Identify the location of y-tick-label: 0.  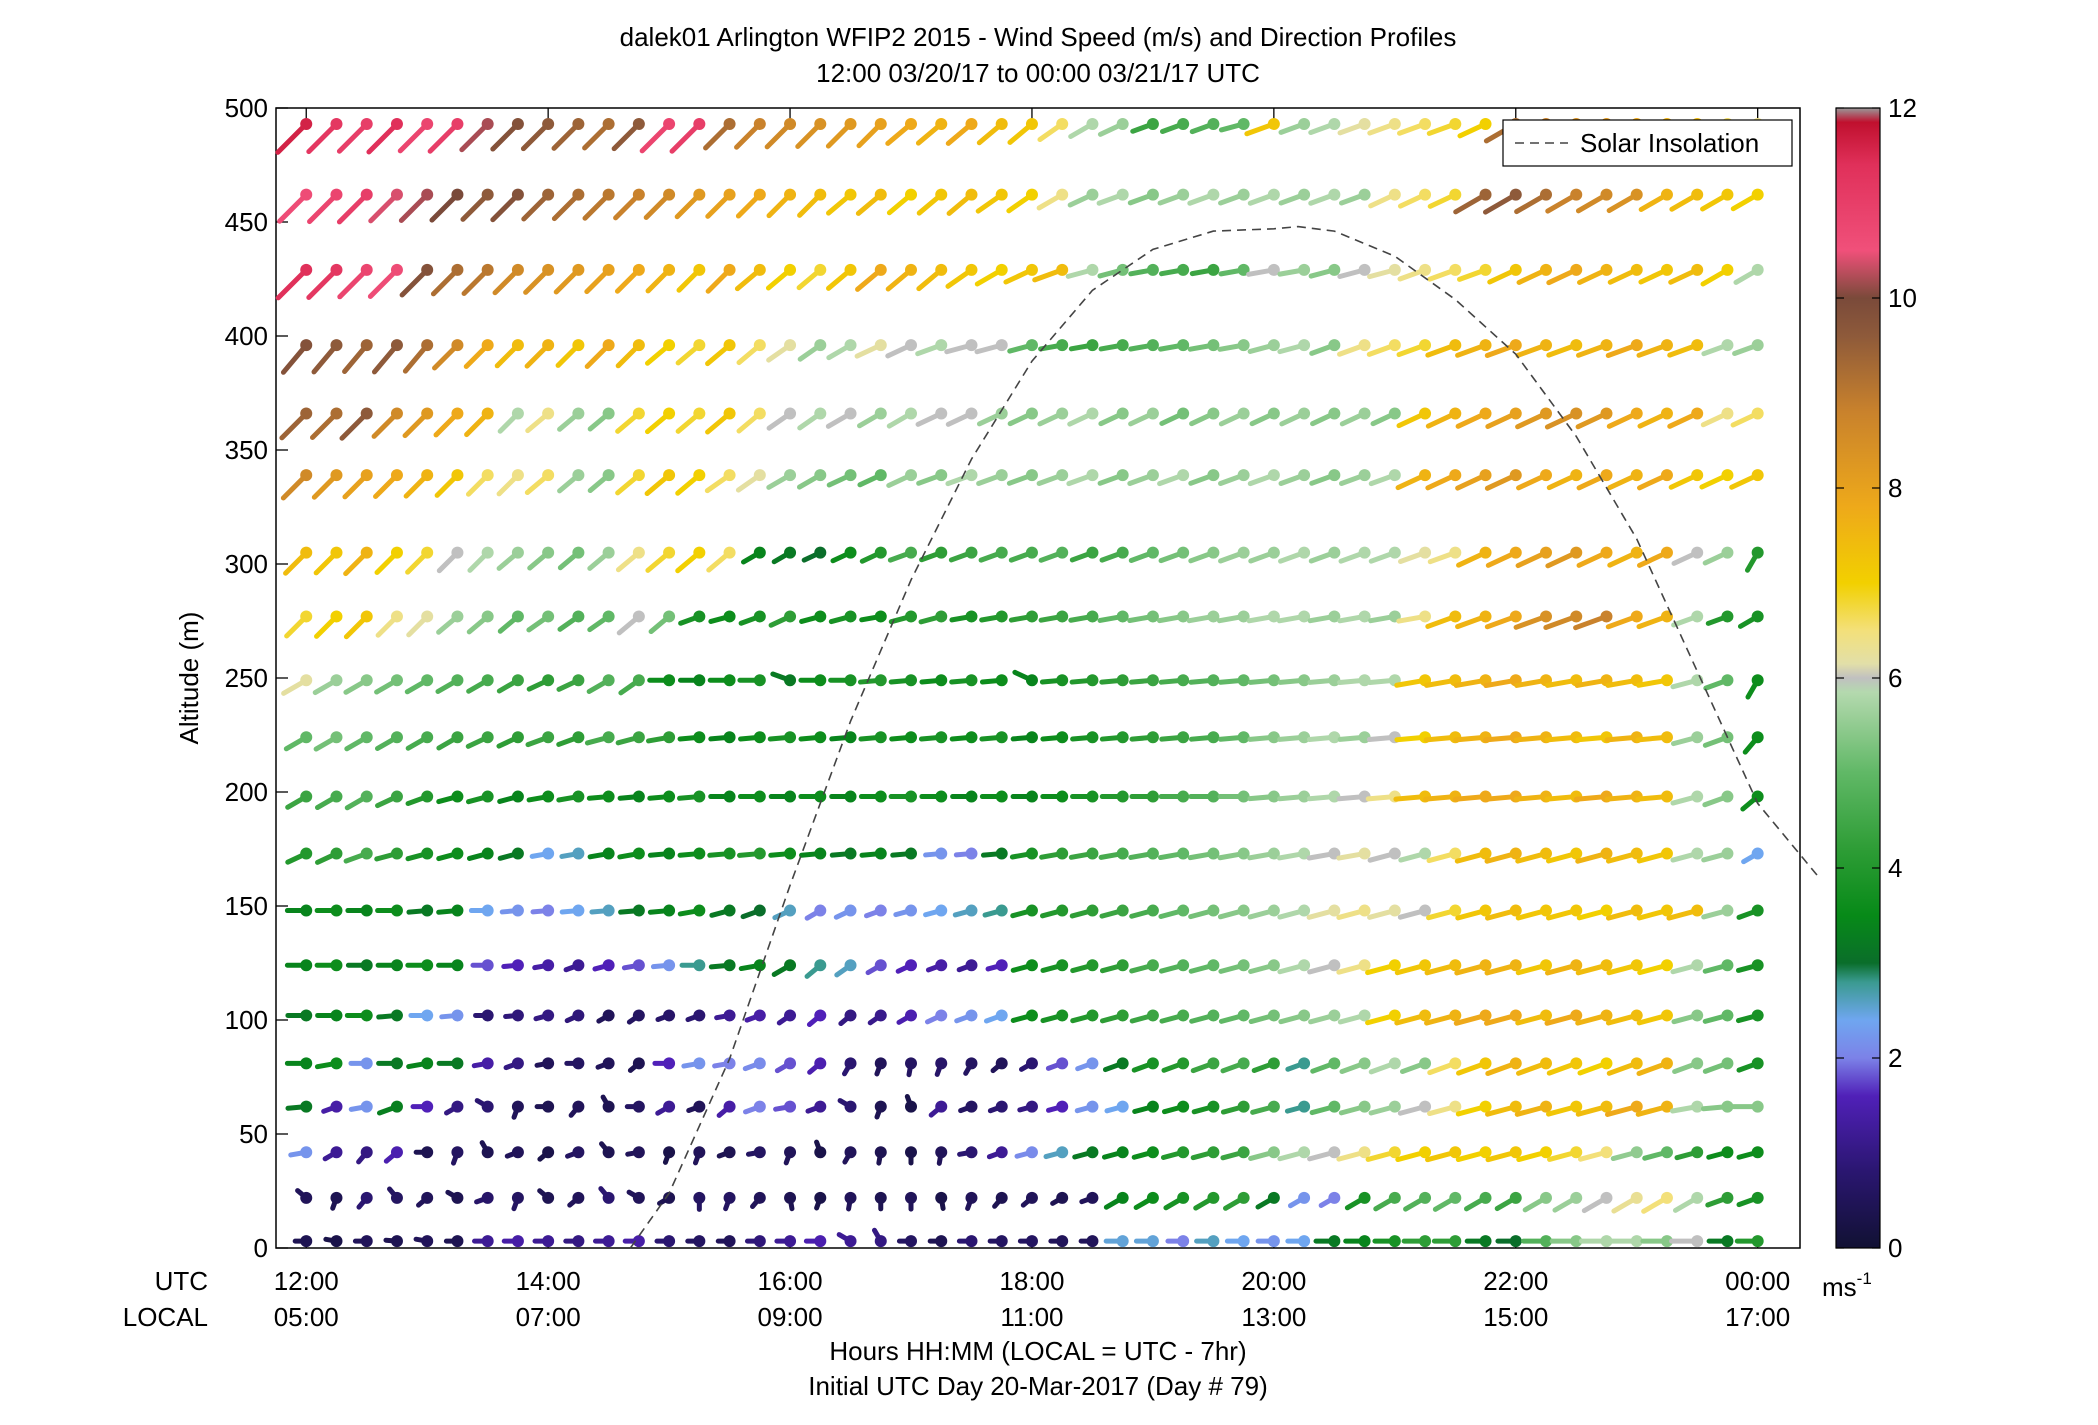
(261, 1248).